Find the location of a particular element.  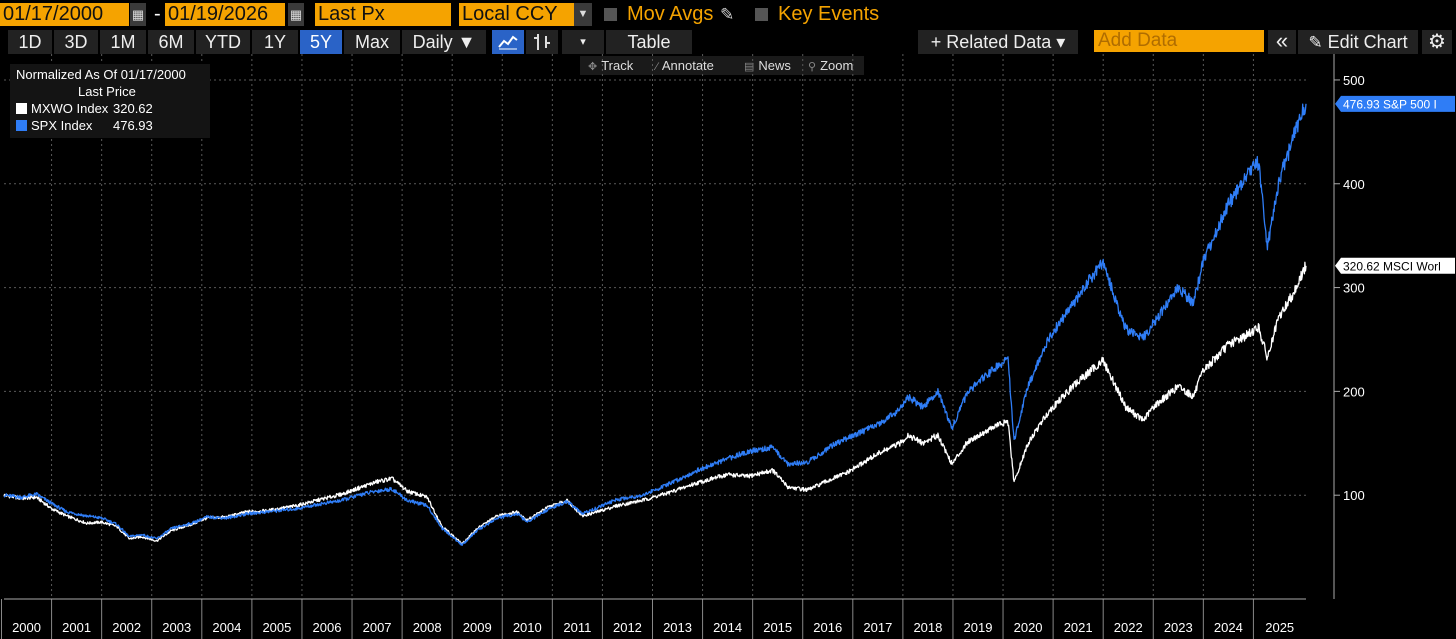

edit-chart-button: ✎ Edit Chart is located at coordinates (1358, 42).